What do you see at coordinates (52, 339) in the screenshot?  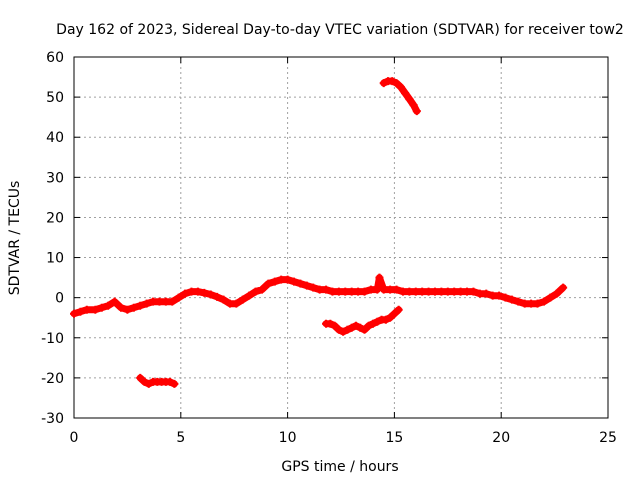 I see `y-tick-label: -10` at bounding box center [52, 339].